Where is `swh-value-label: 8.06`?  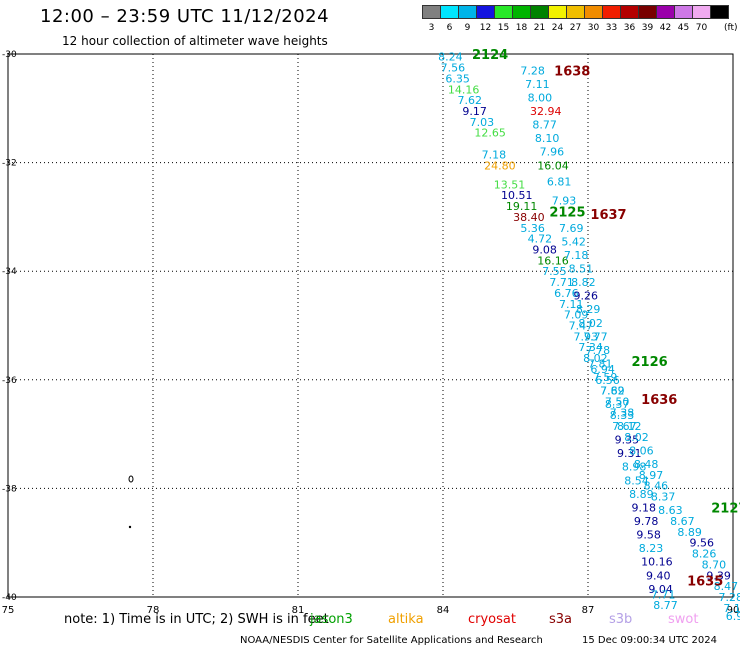
swh-value-label: 8.06 is located at coordinates (641, 450).